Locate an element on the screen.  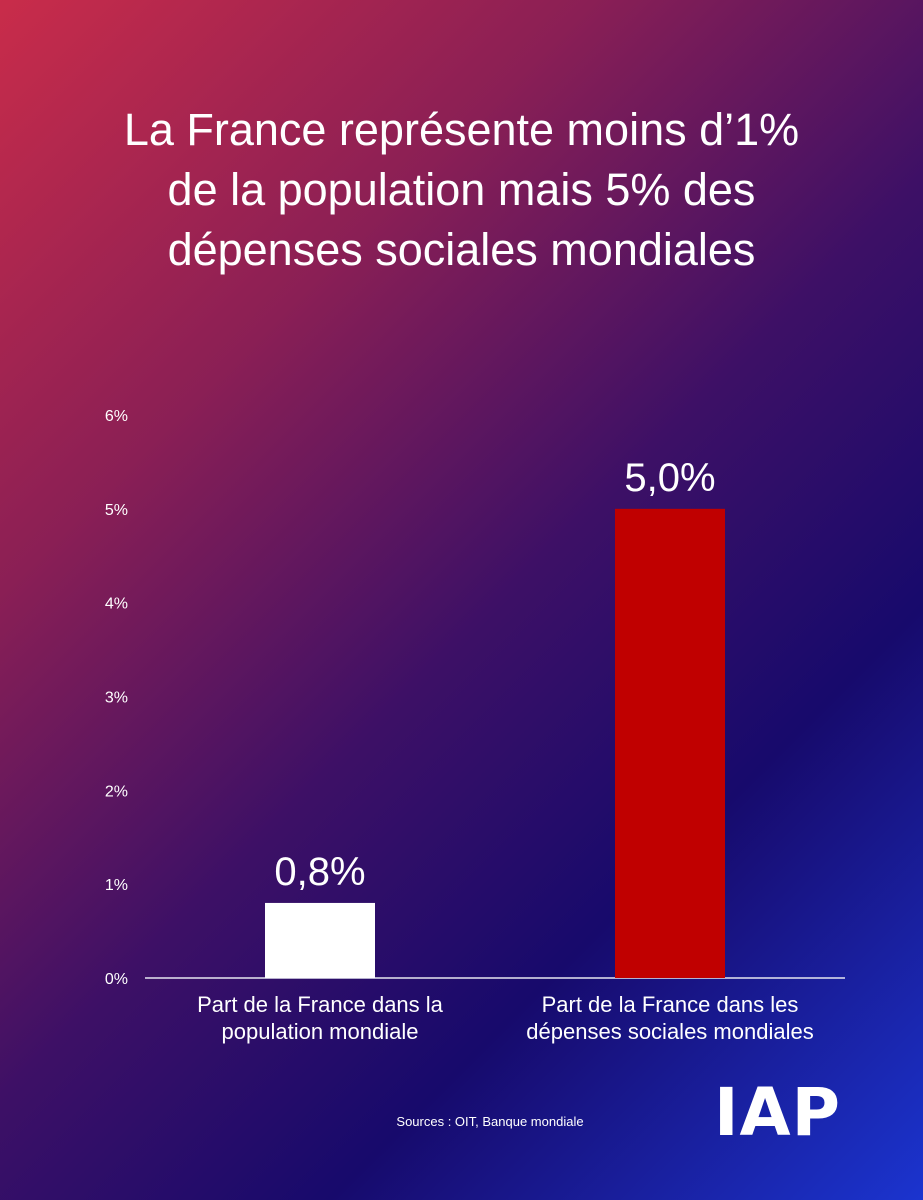
category-label: dépenses sociales mondiales is located at coordinates (669, 1031).